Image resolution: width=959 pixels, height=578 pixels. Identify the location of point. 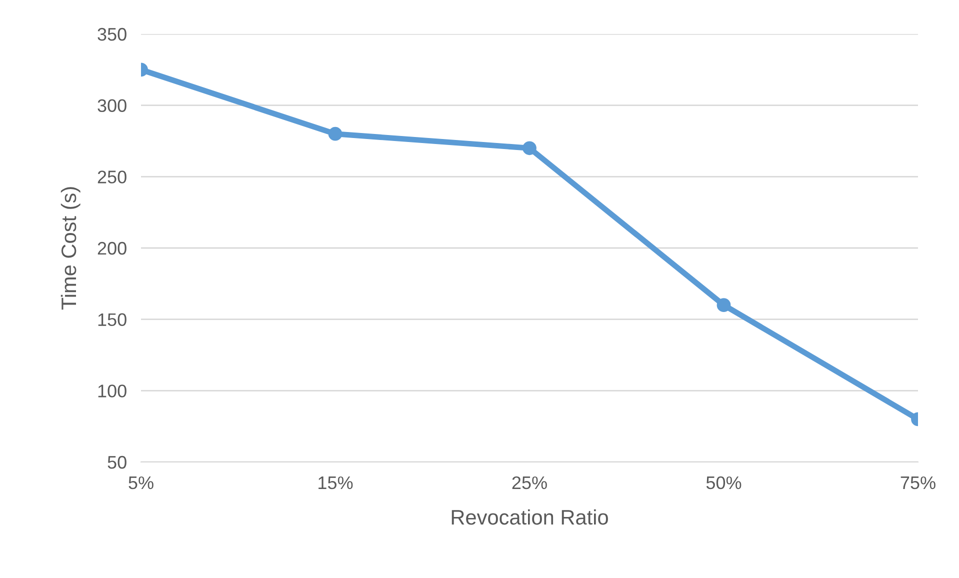
(529, 148).